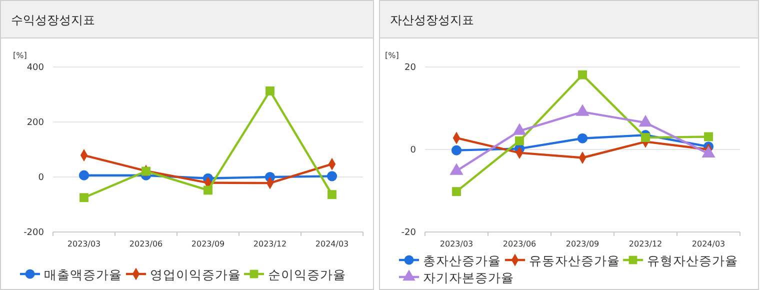  What do you see at coordinates (408, 233) in the screenshot?
I see `y-tick-label: -20` at bounding box center [408, 233].